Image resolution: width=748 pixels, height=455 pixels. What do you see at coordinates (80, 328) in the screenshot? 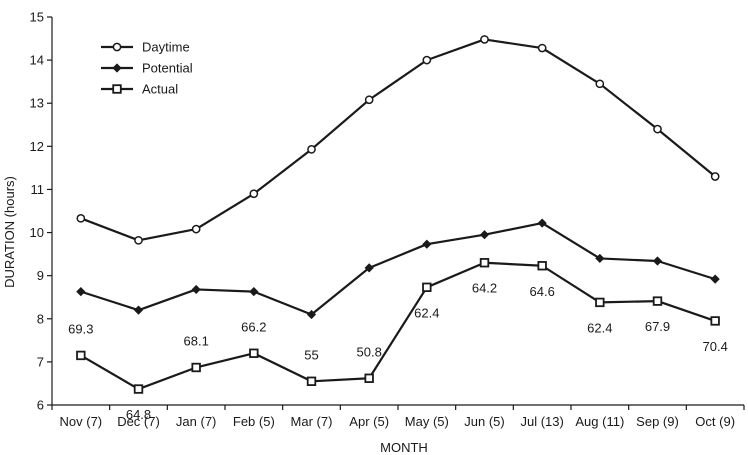
I see `data-label: 69.3` at bounding box center [80, 328].